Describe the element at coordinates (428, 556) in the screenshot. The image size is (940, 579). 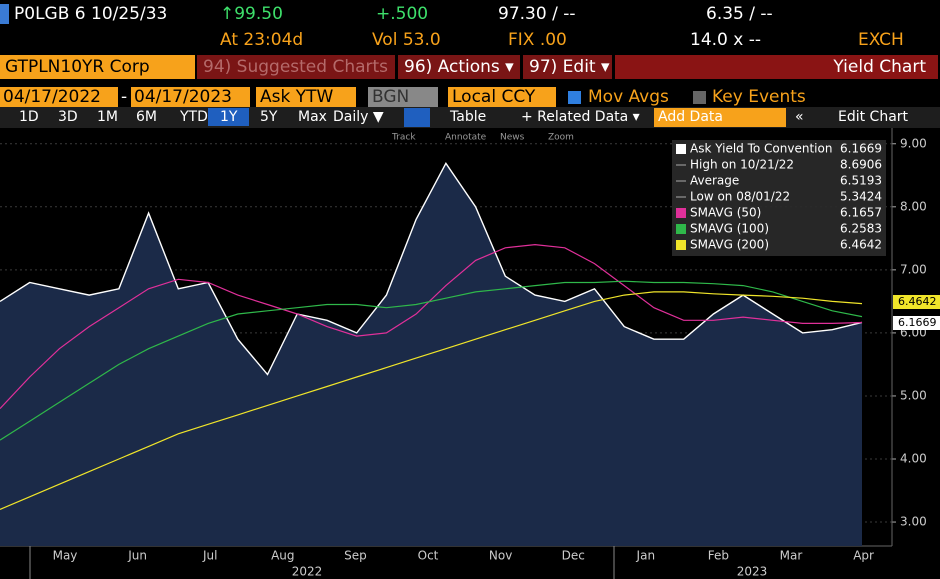
I see `month-label: Oct` at that location.